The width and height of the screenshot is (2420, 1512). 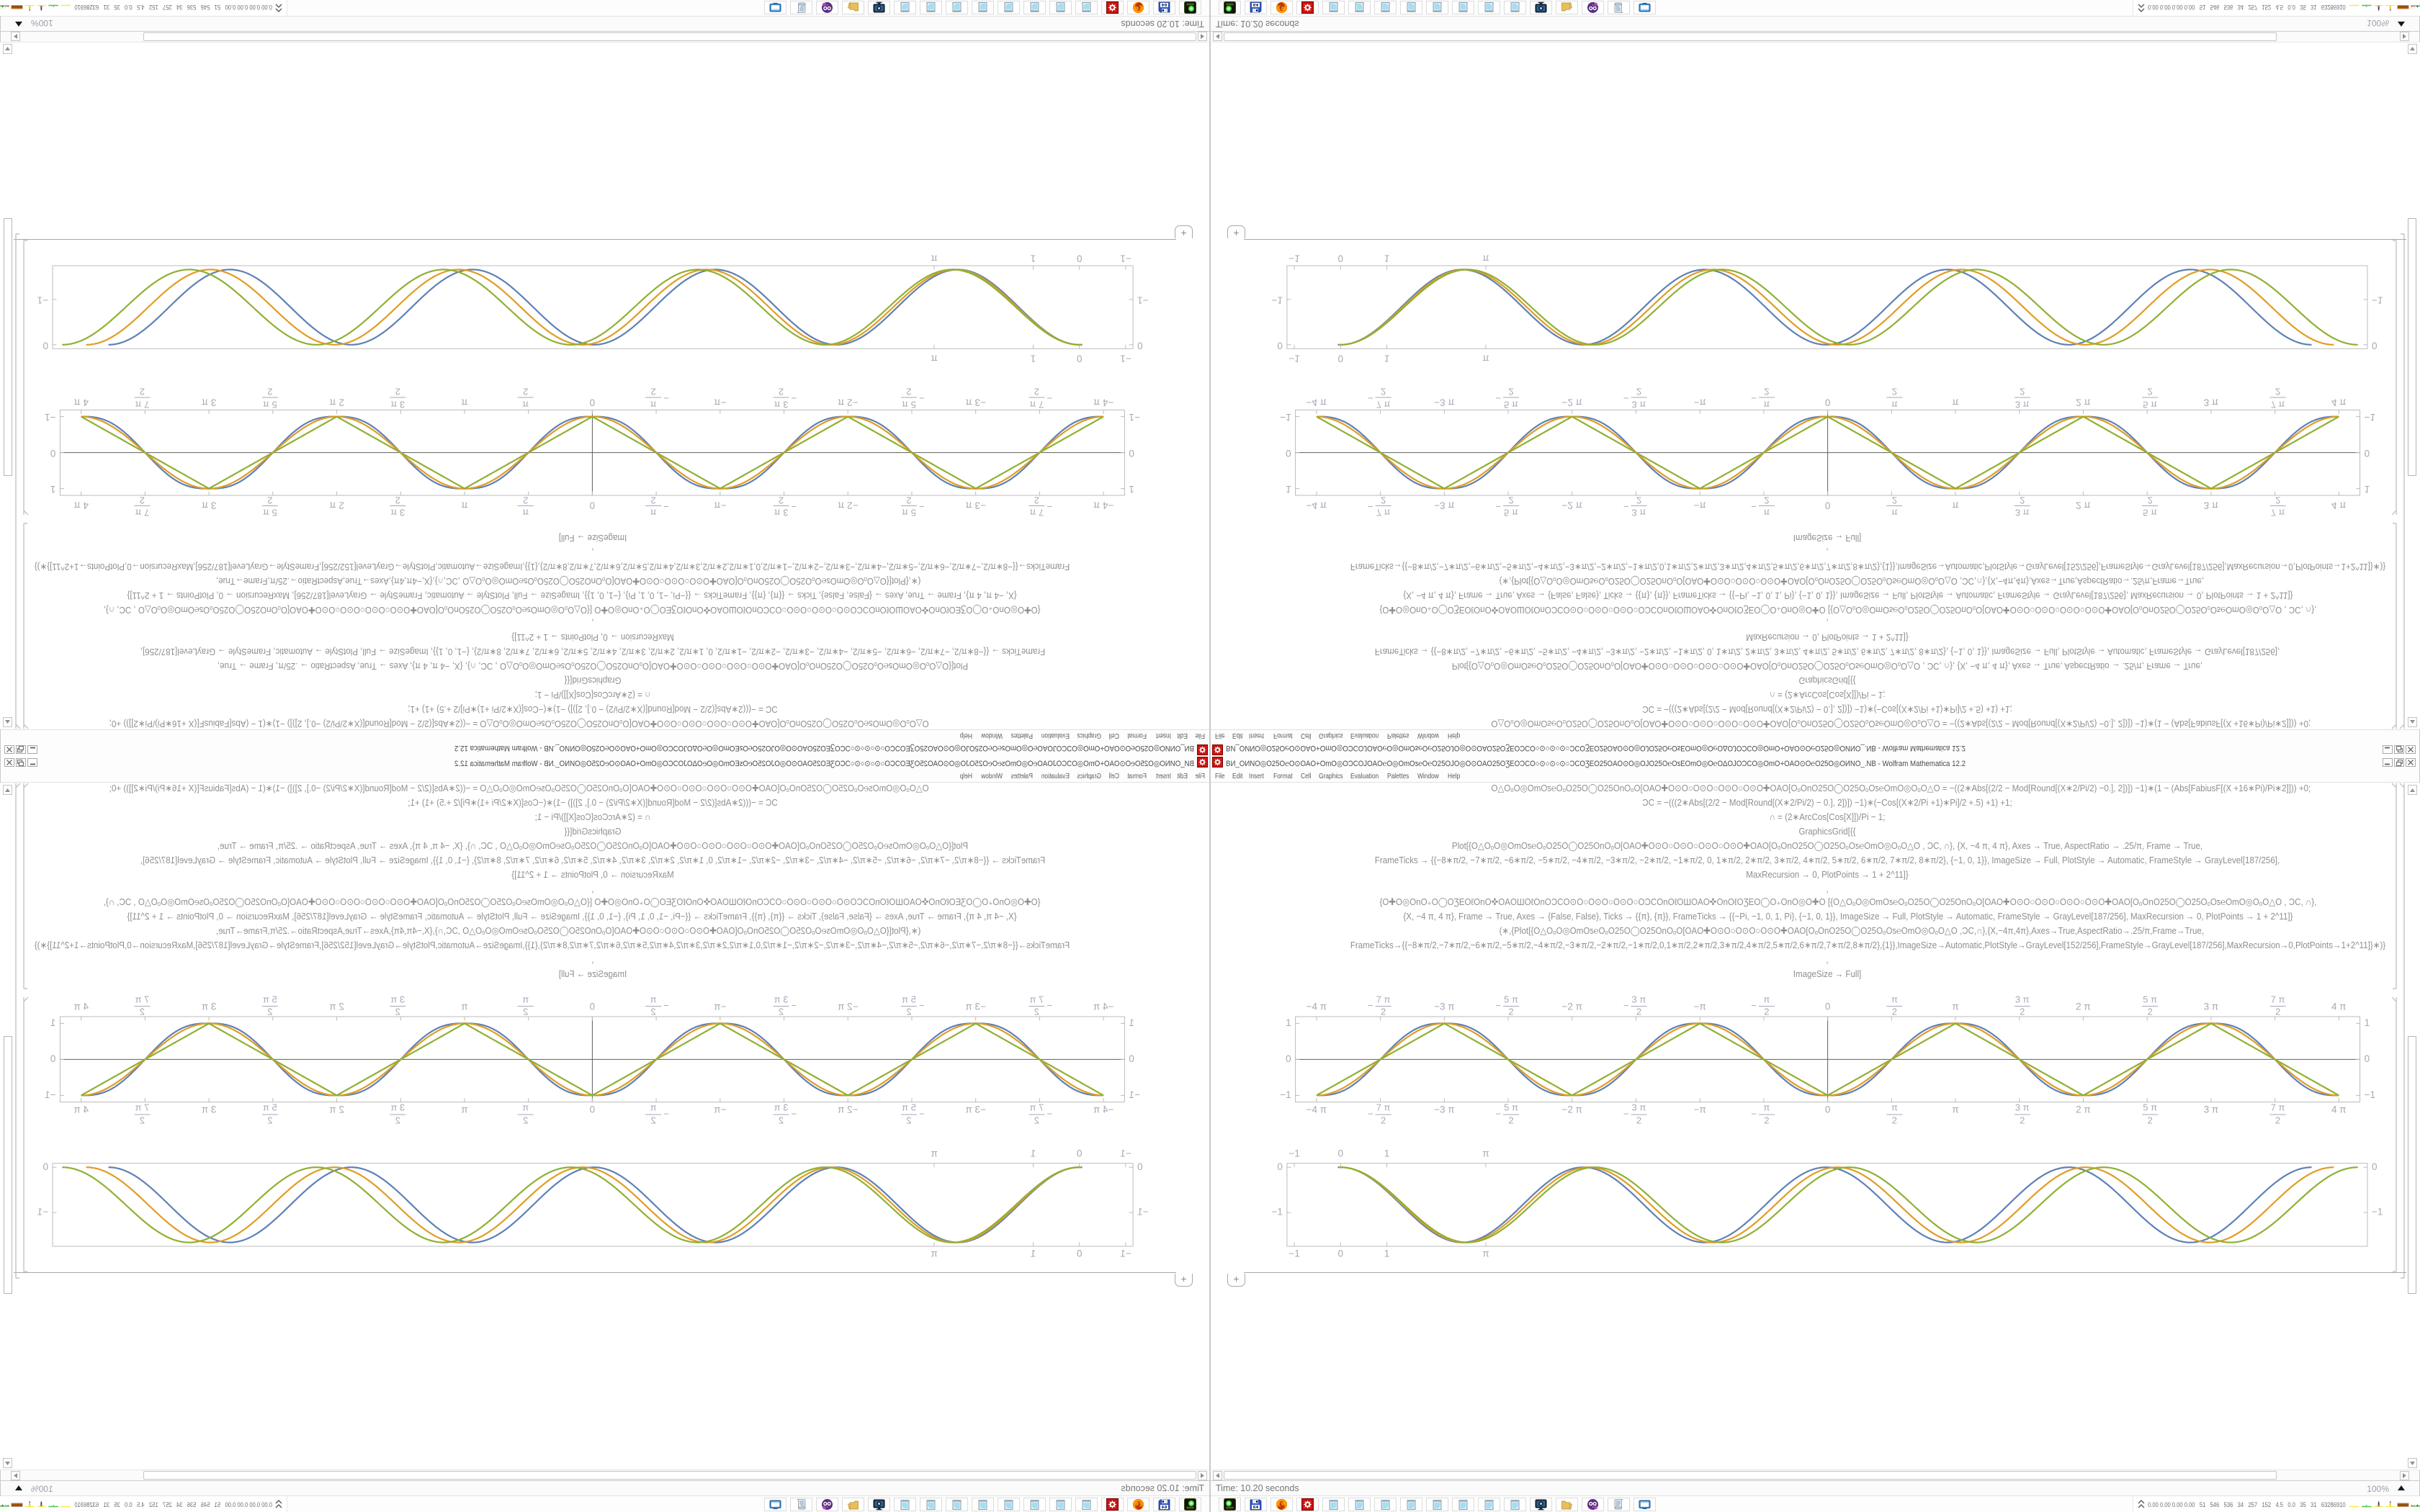 What do you see at coordinates (1022, 736) in the screenshot?
I see `menu-palettes: Palettes` at bounding box center [1022, 736].